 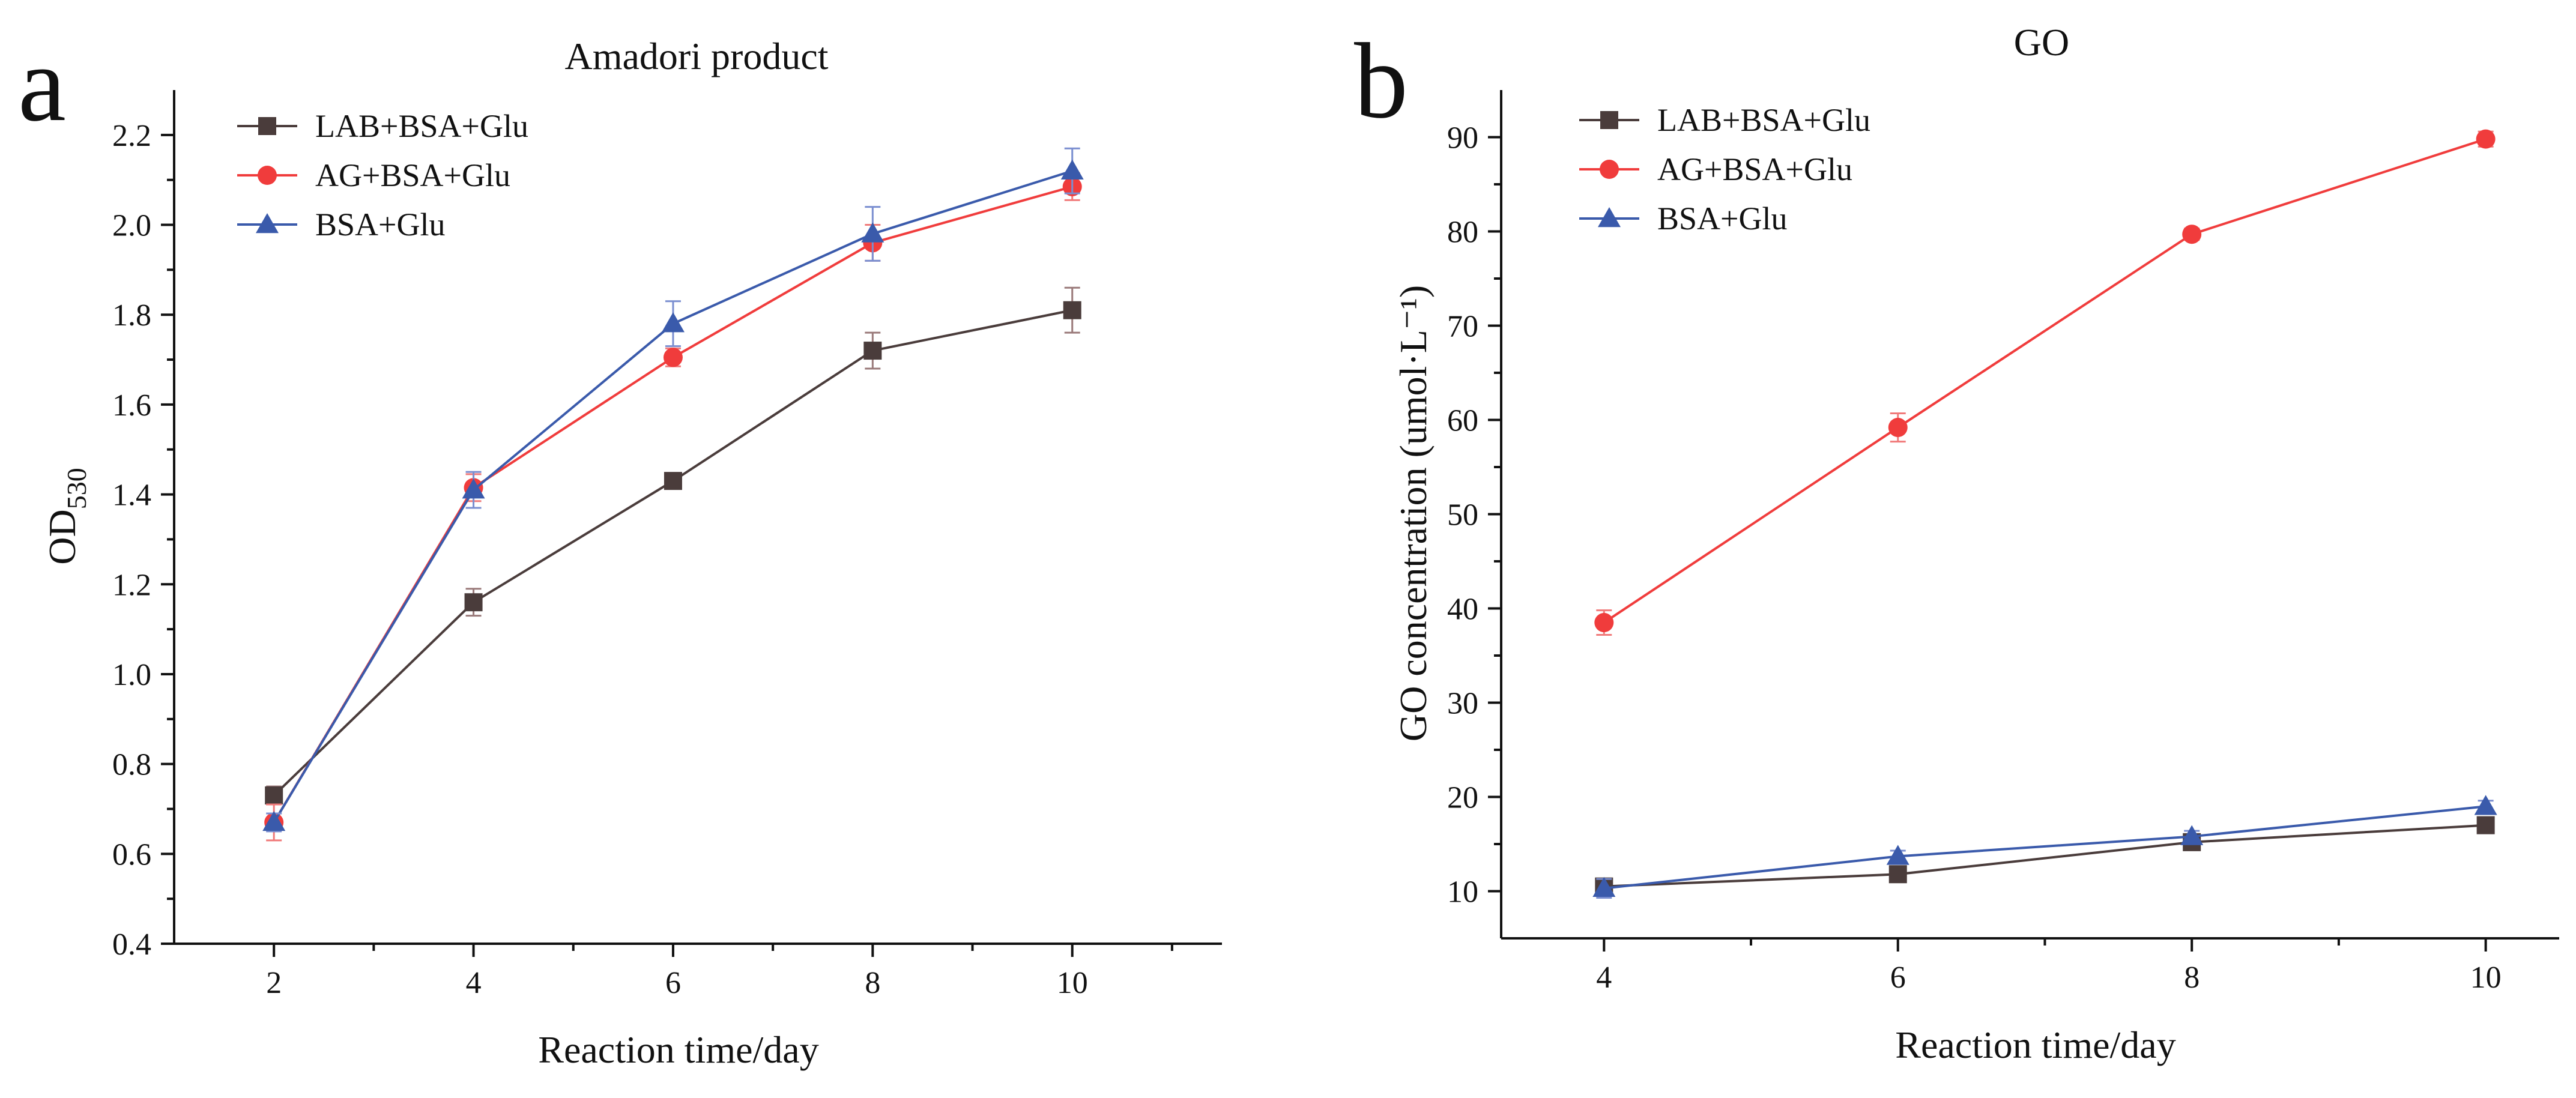 What do you see at coordinates (2035, 1045) in the screenshot?
I see `panel-b-xlabel: Reaction time/day` at bounding box center [2035, 1045].